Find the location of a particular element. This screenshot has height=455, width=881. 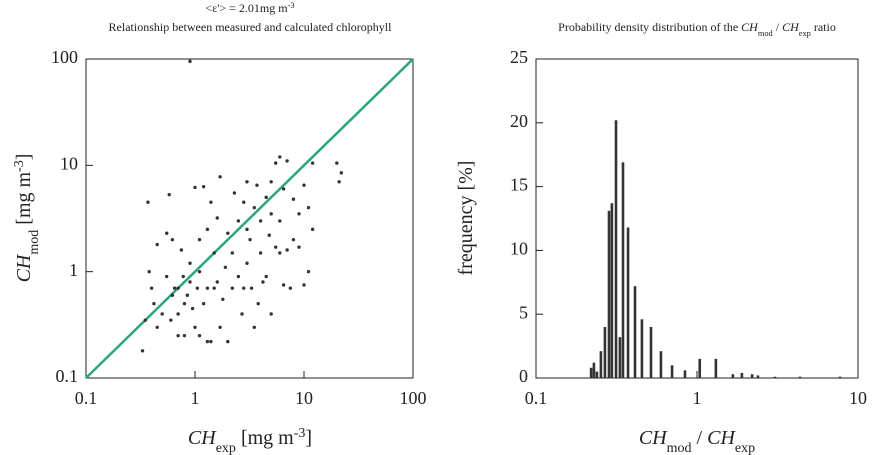

y-tick-label: 1 is located at coordinates (73, 270).